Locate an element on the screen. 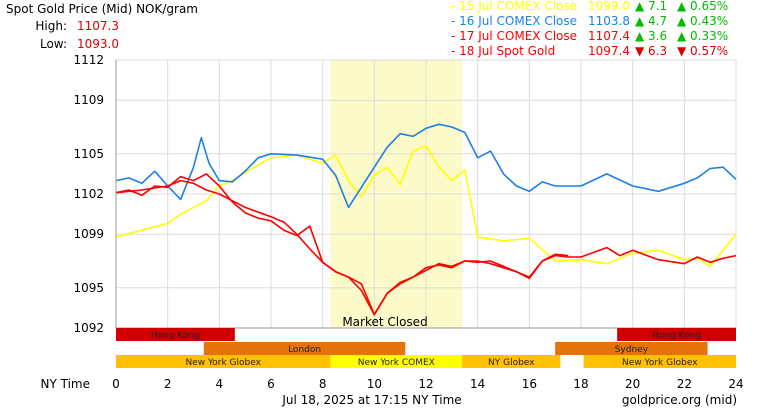  legend-change: ▲ 7.1 is located at coordinates (651, 6).